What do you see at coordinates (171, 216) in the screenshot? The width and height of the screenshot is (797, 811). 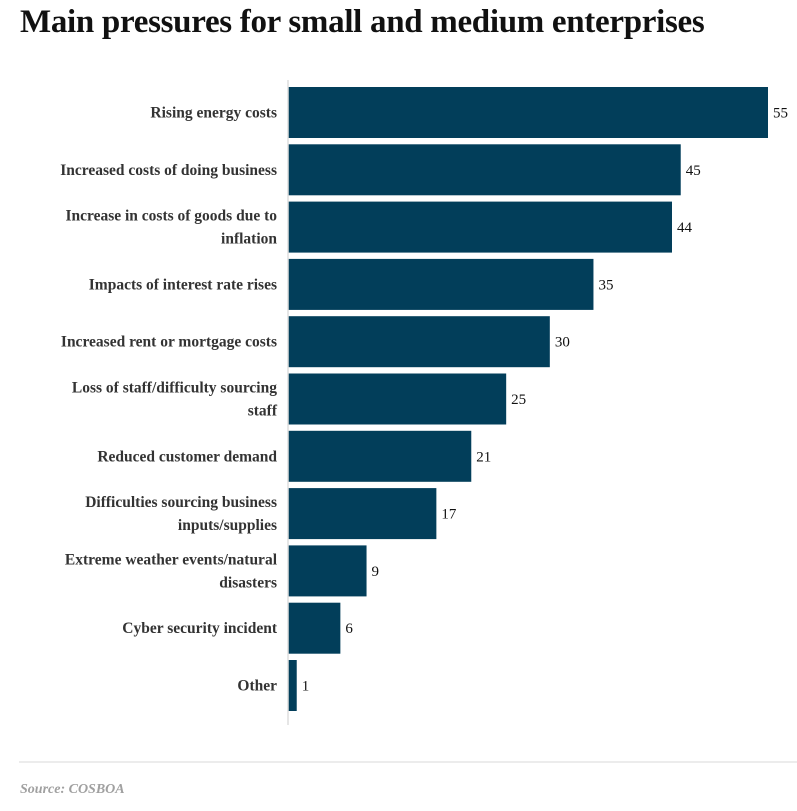 I see `category-label: Increase in costs of goods due to` at bounding box center [171, 216].